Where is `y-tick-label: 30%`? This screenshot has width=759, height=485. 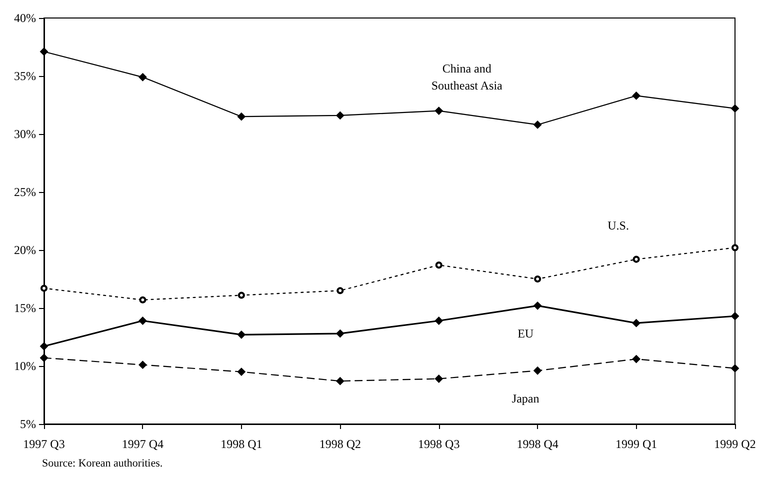
y-tick-label: 30% is located at coordinates (25, 134).